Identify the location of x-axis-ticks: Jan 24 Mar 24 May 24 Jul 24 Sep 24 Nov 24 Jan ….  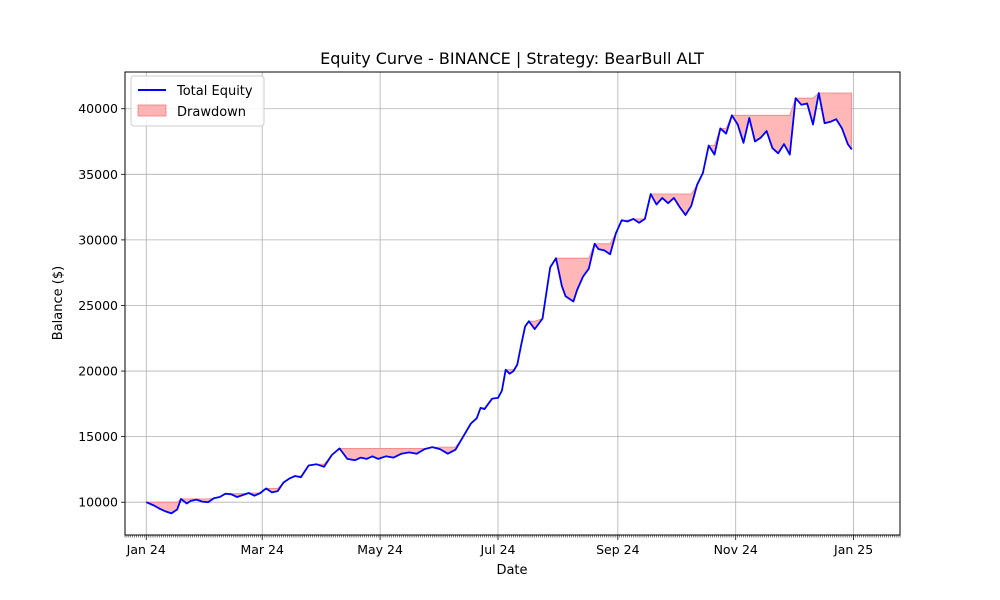
(512, 546).